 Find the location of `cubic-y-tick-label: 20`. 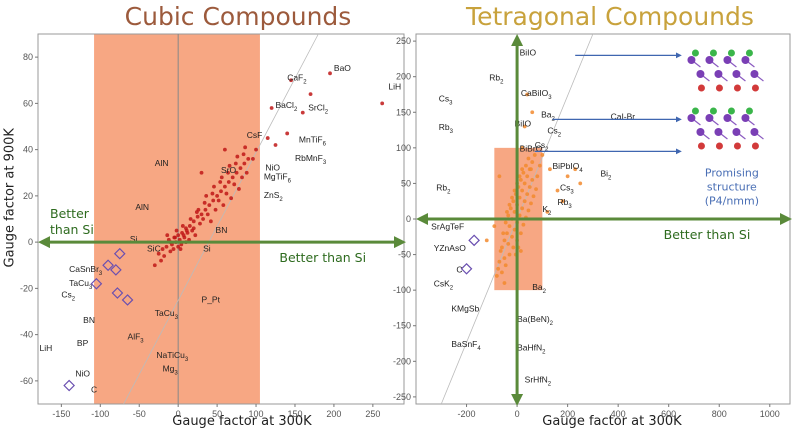

cubic-y-tick-label: 20 is located at coordinates (28, 196).